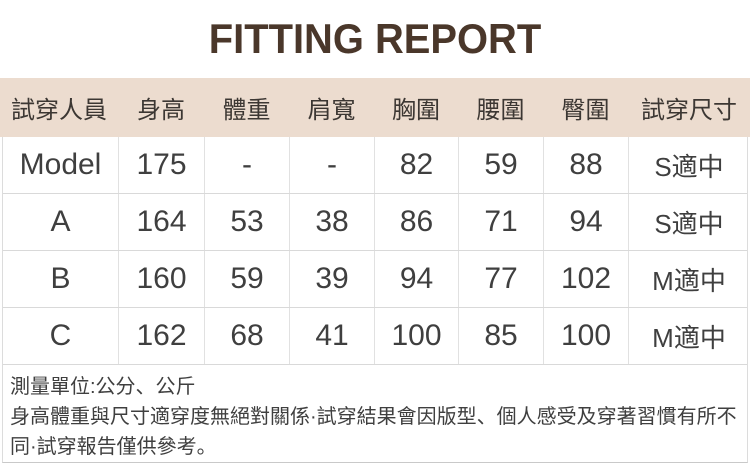 Image resolution: width=750 pixels, height=472 pixels. Describe the element at coordinates (61, 165) in the screenshot. I see `cell-person: Model` at that location.